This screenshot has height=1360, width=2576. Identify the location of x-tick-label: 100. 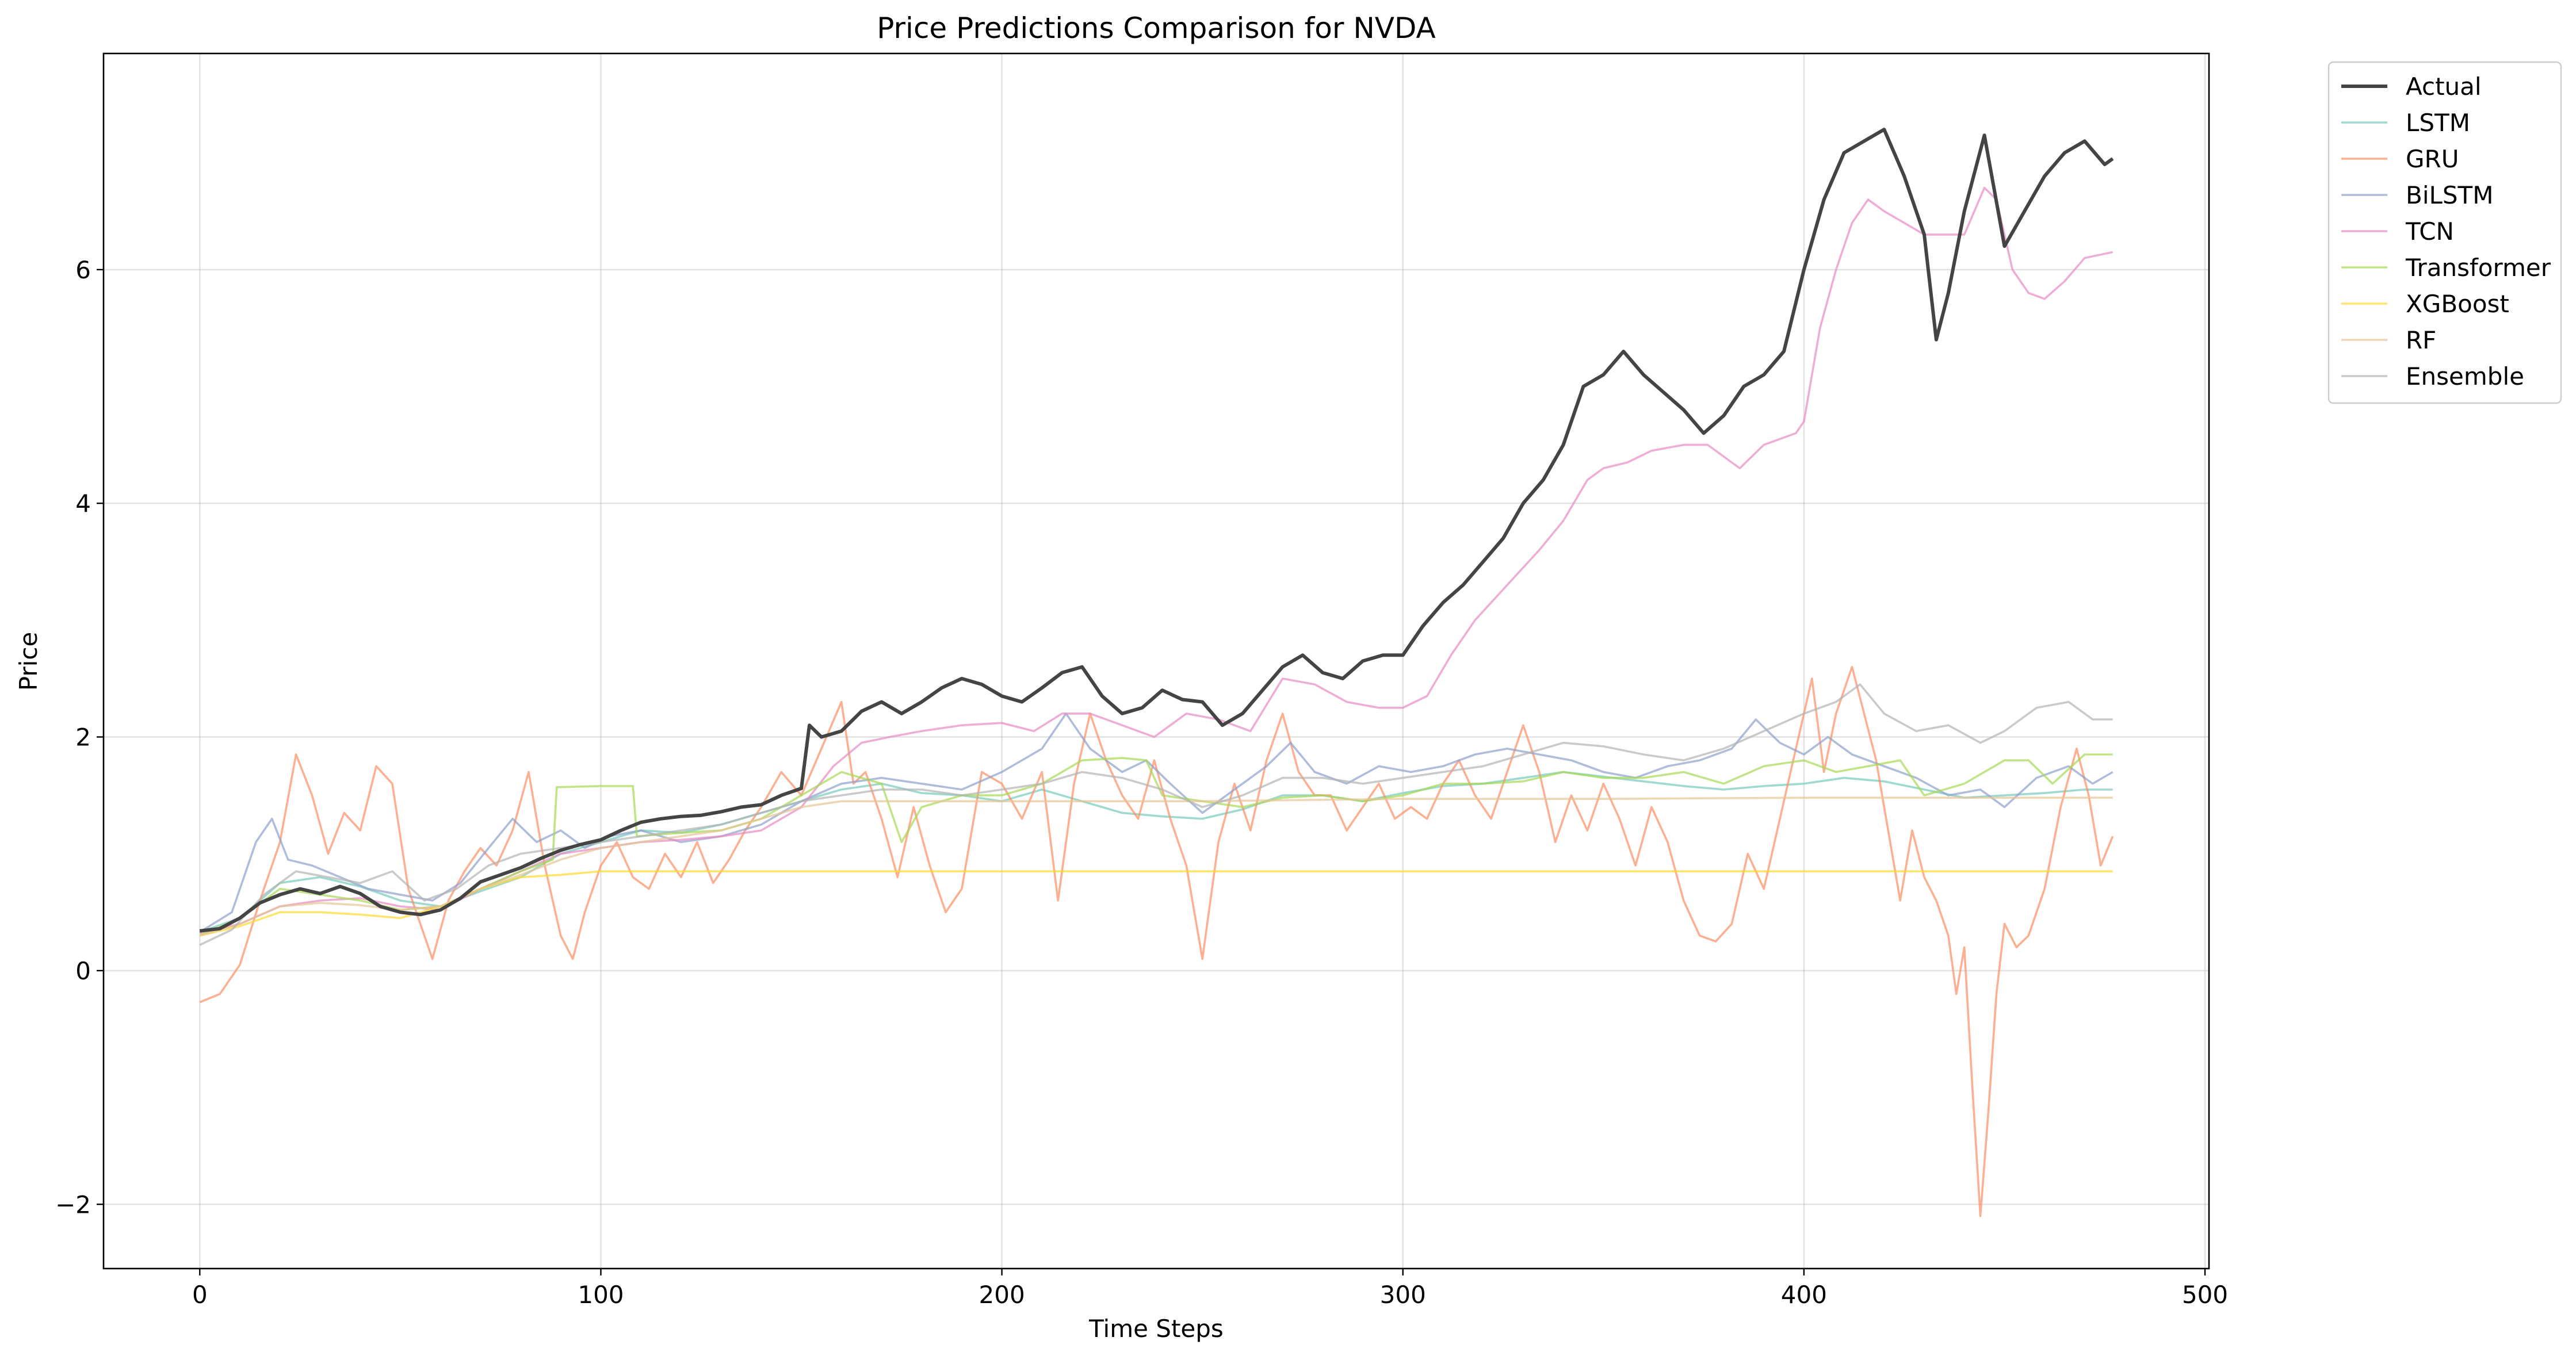
(601, 1295).